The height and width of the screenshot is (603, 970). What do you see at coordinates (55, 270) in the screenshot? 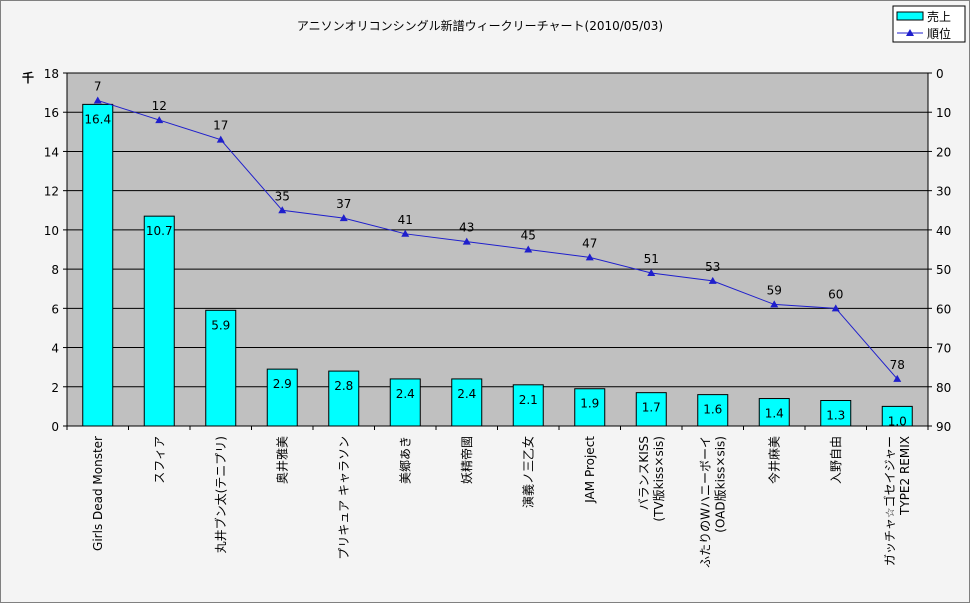
I see `y-tick-label: 8` at bounding box center [55, 270].